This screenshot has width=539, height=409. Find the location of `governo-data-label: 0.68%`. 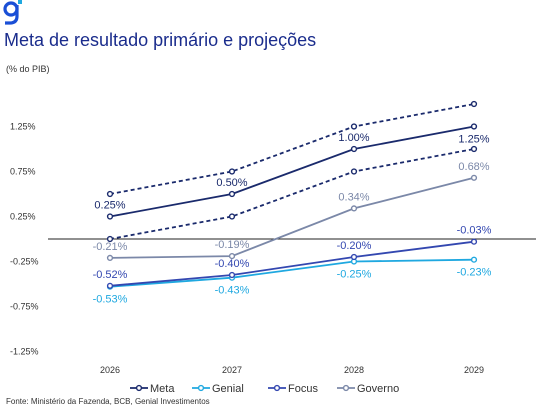

governo-data-label: 0.68% is located at coordinates (473, 167).